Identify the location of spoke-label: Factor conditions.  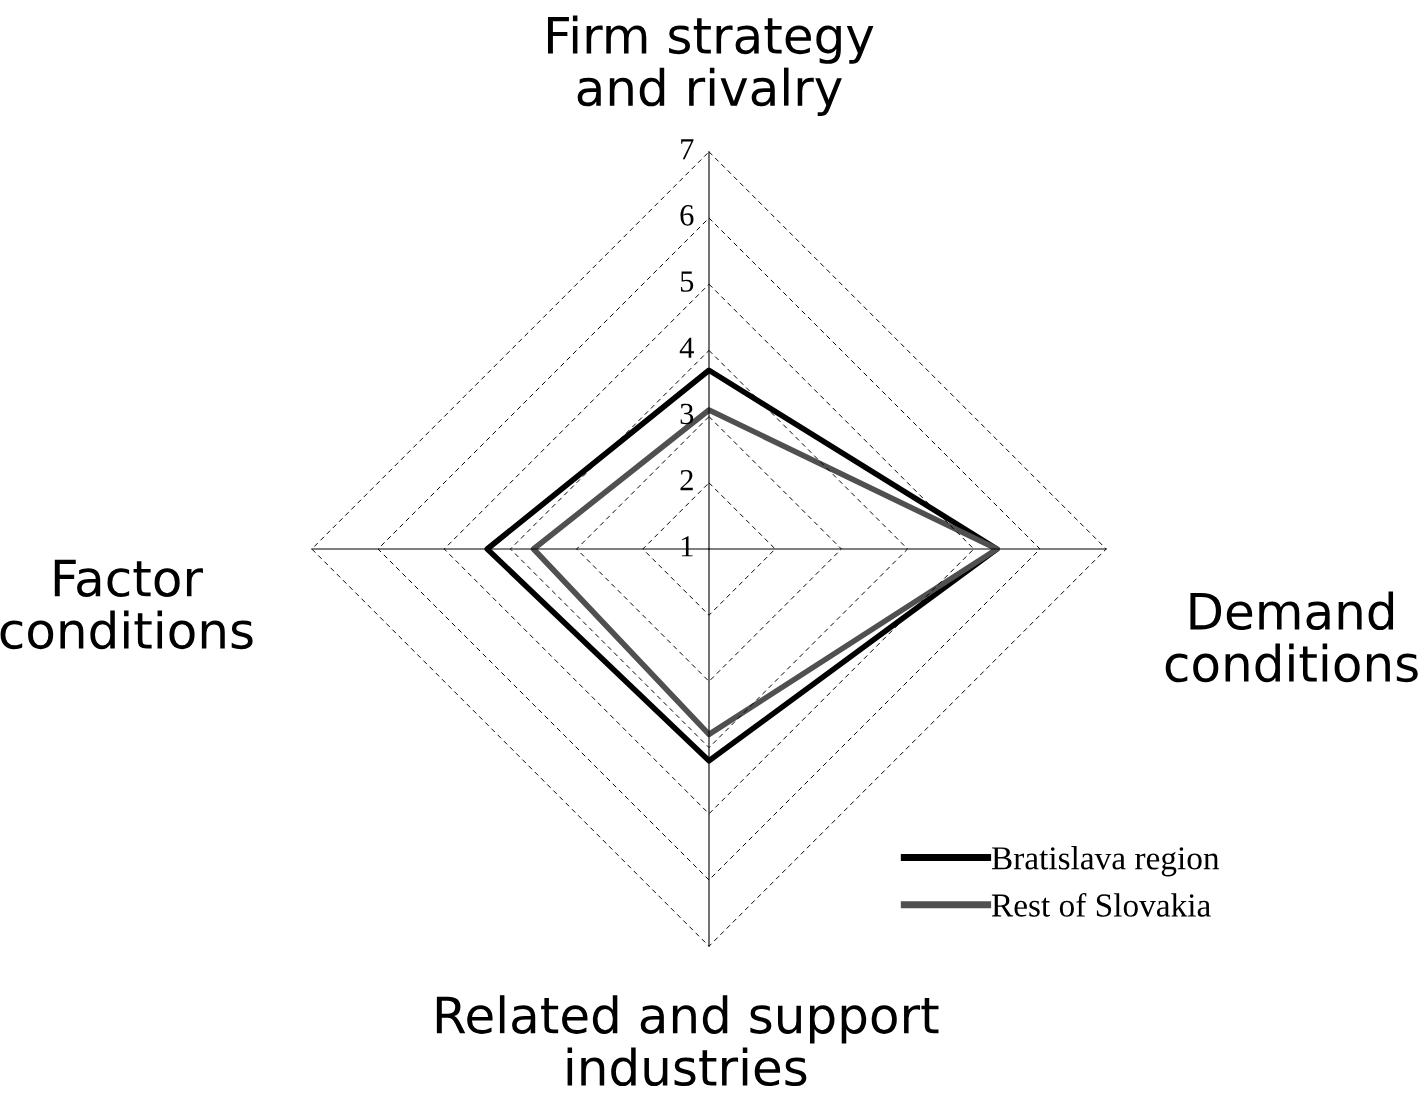
(126, 604).